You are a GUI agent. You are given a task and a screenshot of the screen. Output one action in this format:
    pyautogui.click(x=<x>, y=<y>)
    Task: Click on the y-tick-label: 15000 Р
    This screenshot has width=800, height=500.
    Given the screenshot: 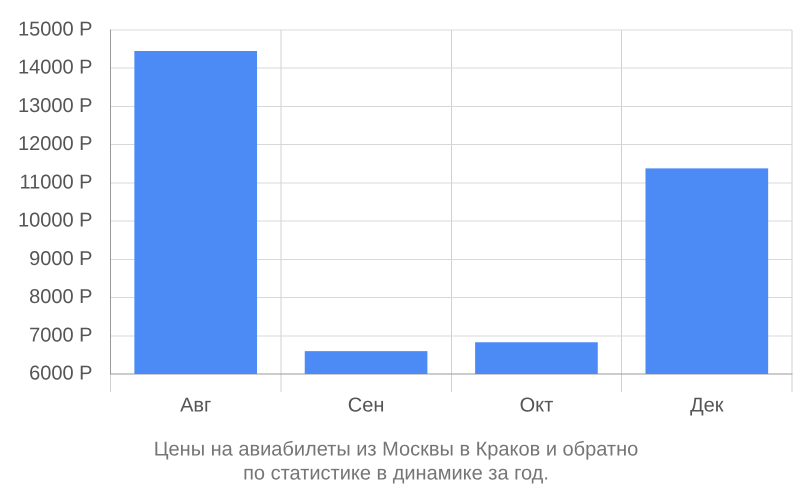 What is the action you would take?
    pyautogui.click(x=55, y=29)
    